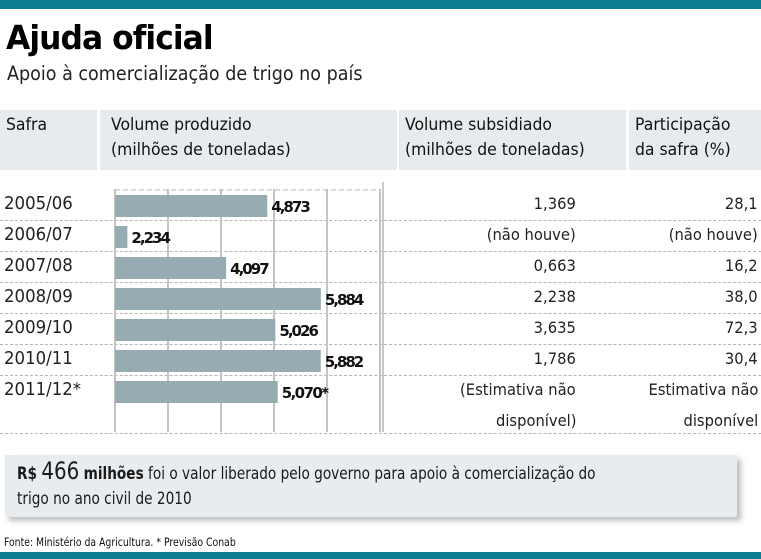 This screenshot has width=761, height=559. Describe the element at coordinates (380, 4) in the screenshot. I see `top-accent-bar` at that location.